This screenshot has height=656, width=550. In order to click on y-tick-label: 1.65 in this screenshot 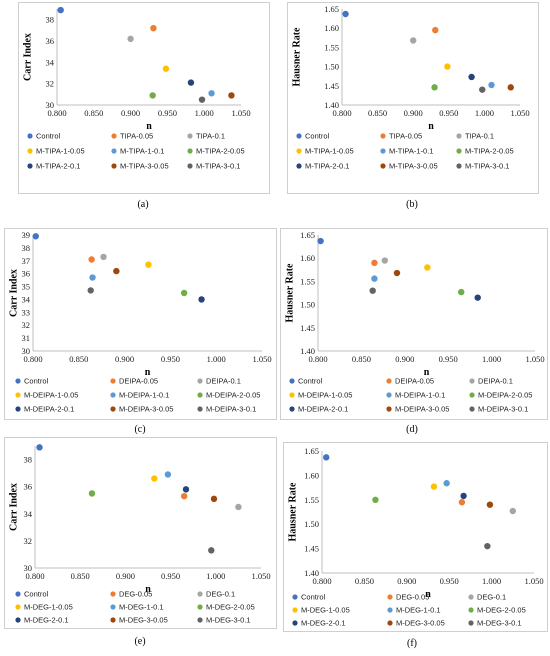, I will do `click(331, 9)`.